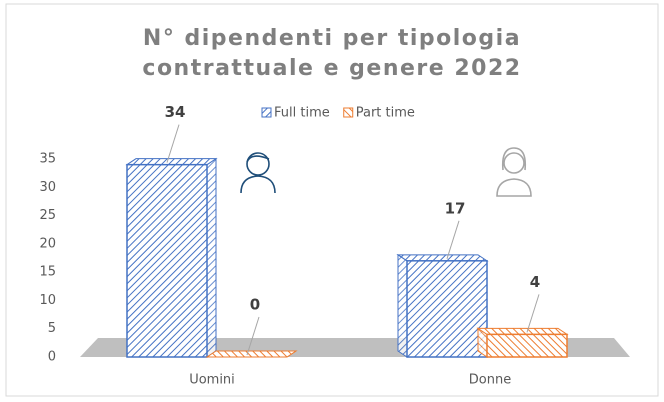  I want to click on x-tick-label: Uomini, so click(212, 380).